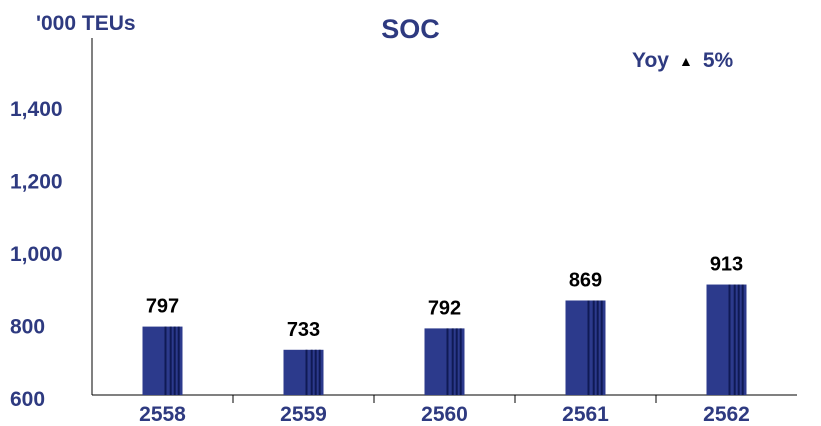 The width and height of the screenshot is (821, 426). I want to click on y-tick-label: 800, so click(27, 327).